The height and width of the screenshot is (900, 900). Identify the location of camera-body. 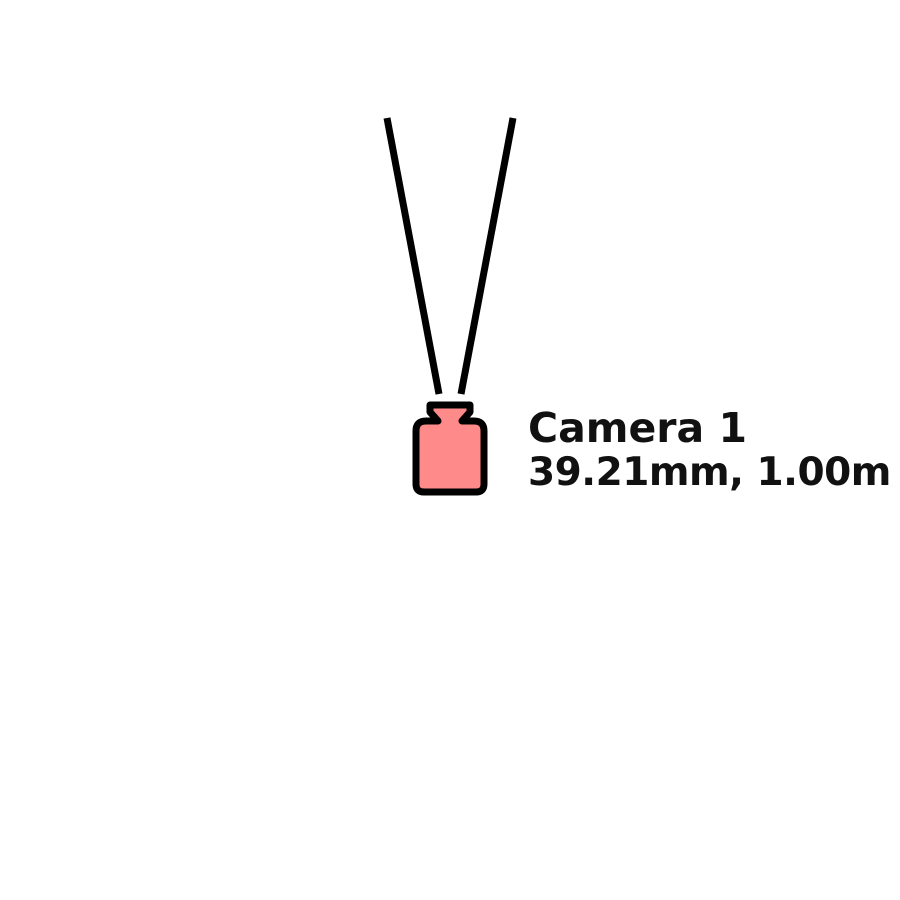
(450, 448).